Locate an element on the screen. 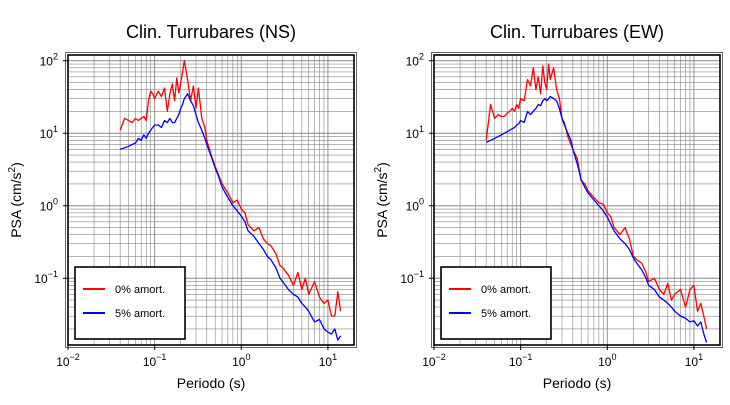 The width and height of the screenshot is (730, 405). chart-title: Clin. Turrubares (NS) is located at coordinates (211, 32).